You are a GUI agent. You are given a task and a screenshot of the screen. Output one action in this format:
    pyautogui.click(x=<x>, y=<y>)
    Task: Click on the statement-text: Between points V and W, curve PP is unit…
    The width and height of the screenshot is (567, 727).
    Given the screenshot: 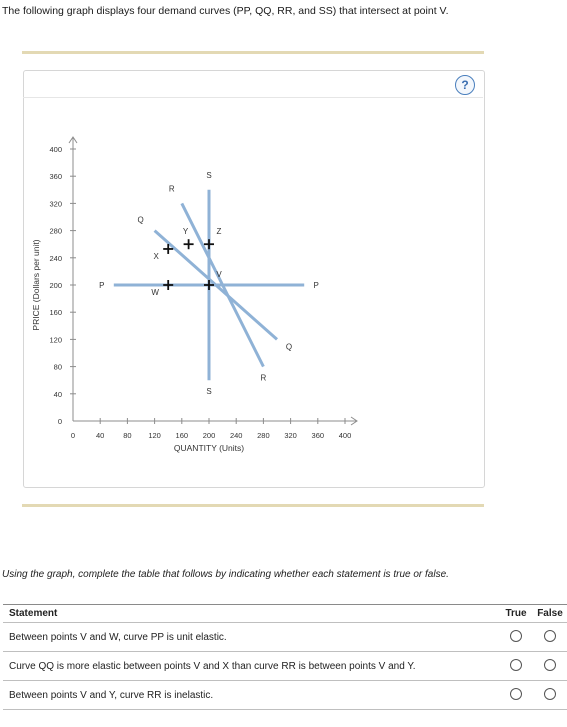 What is the action you would take?
    pyautogui.click(x=251, y=637)
    